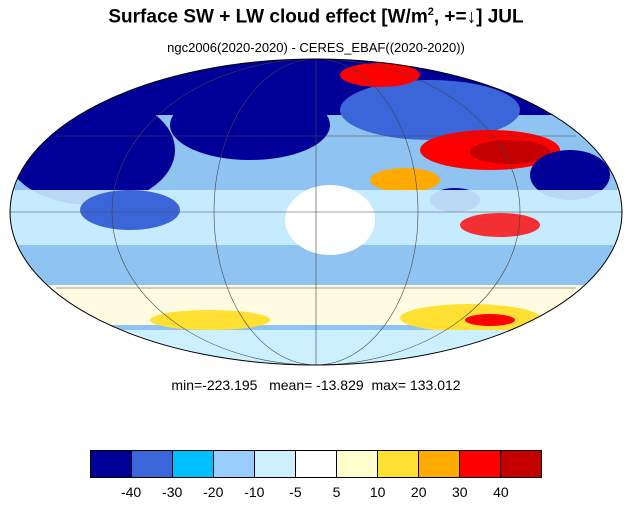  What do you see at coordinates (570, 175) in the screenshot?
I see `nw-pacific-cool` at bounding box center [570, 175].